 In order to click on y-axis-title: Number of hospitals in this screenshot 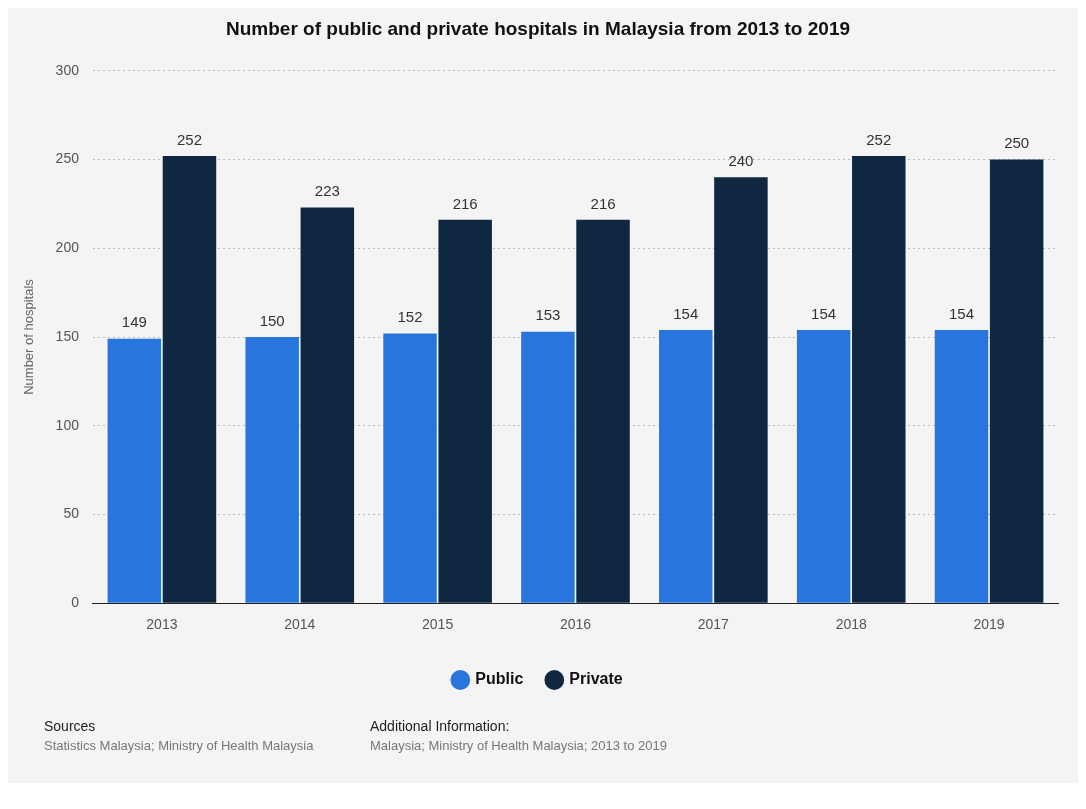, I will do `click(29, 336)`.